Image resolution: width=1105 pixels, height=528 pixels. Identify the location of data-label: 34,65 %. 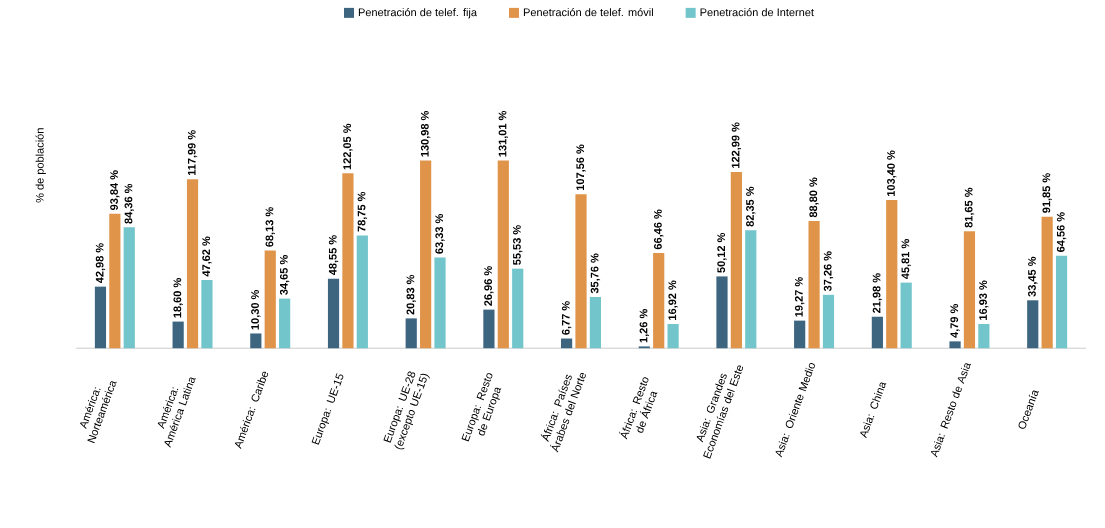
(284, 275).